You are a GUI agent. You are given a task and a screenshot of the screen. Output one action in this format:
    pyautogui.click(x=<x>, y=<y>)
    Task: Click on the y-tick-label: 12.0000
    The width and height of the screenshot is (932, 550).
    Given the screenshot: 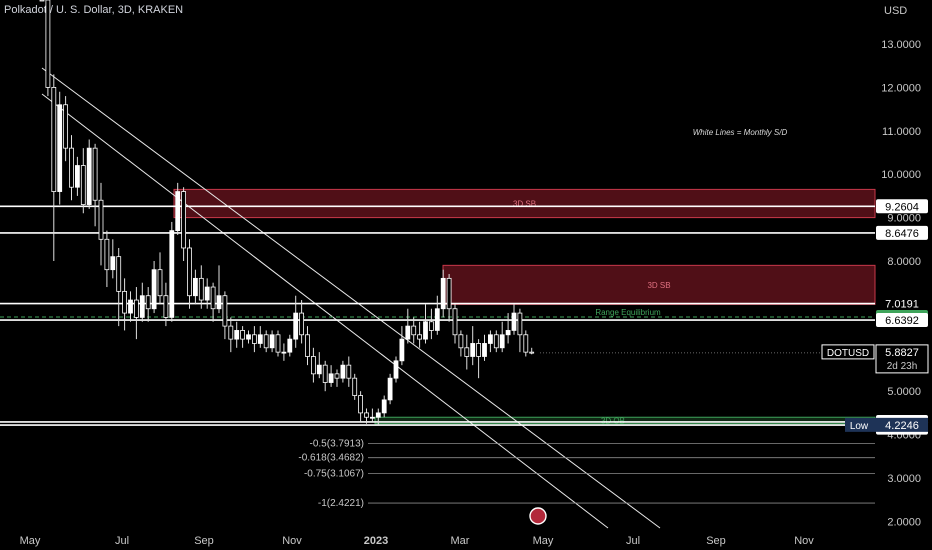 What is the action you would take?
    pyautogui.click(x=901, y=88)
    